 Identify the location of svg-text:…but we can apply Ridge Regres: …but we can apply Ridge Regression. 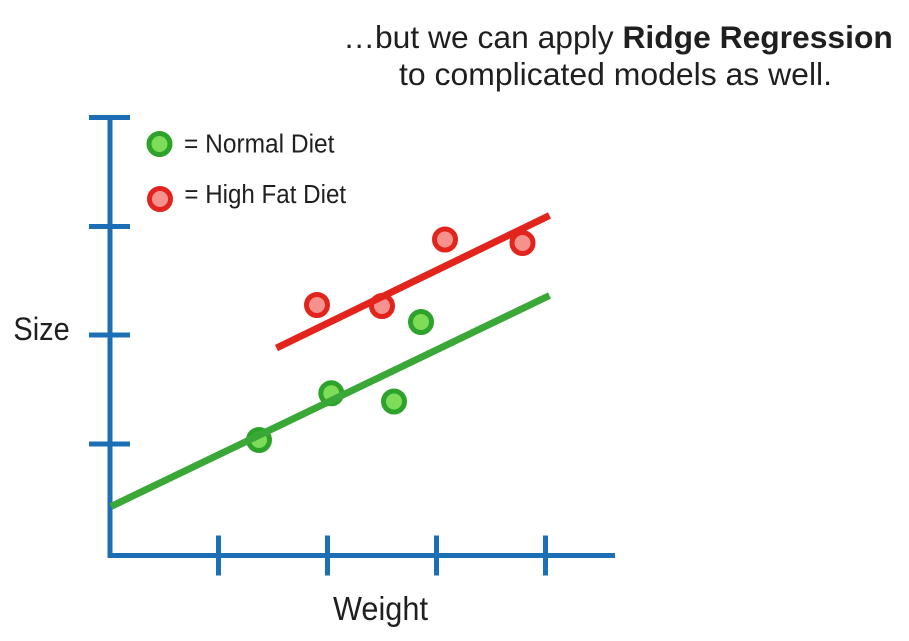
(618, 37).